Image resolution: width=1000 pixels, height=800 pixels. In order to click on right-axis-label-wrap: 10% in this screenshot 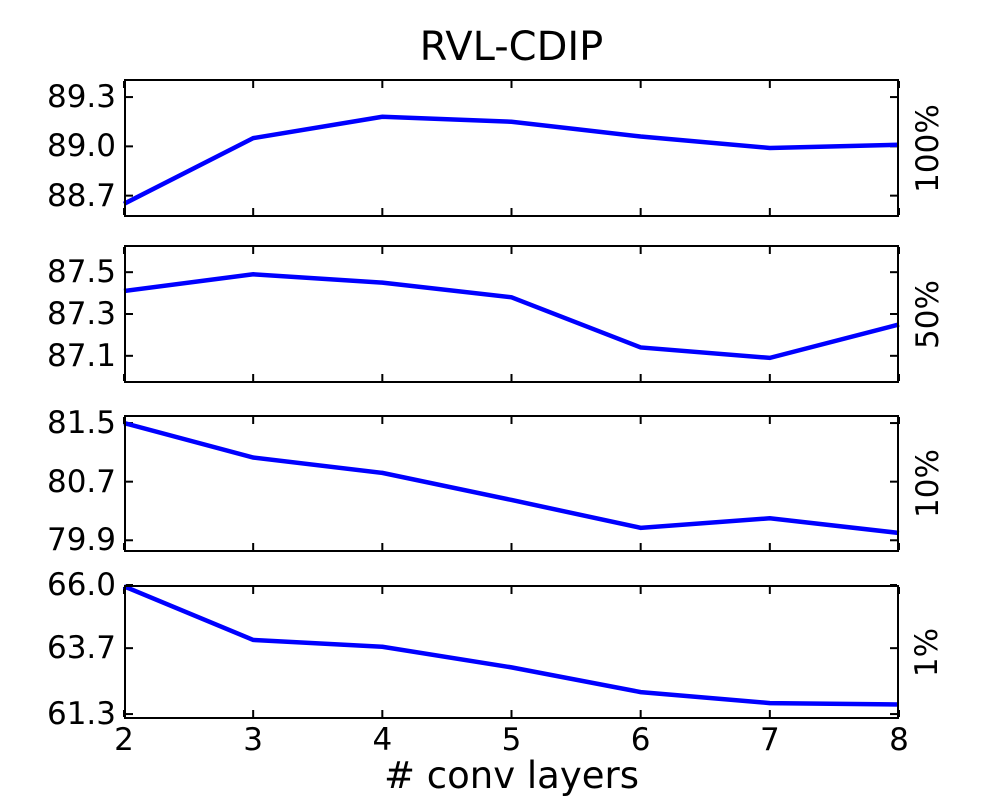, I will do `click(928, 483)`.